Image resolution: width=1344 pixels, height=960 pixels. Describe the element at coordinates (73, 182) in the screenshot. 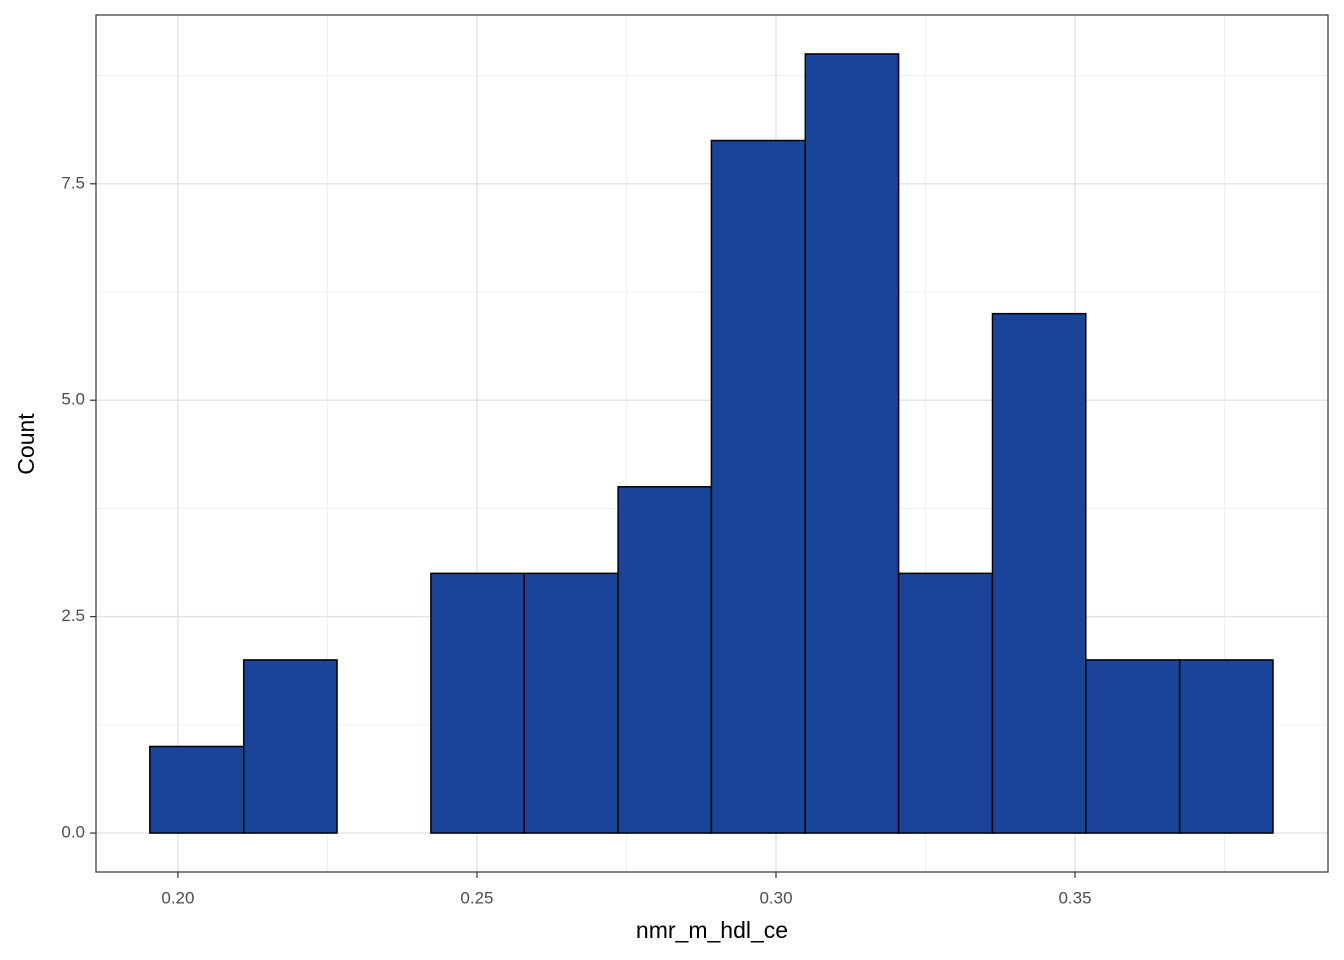

I see `y-tick-label: 7.5` at that location.